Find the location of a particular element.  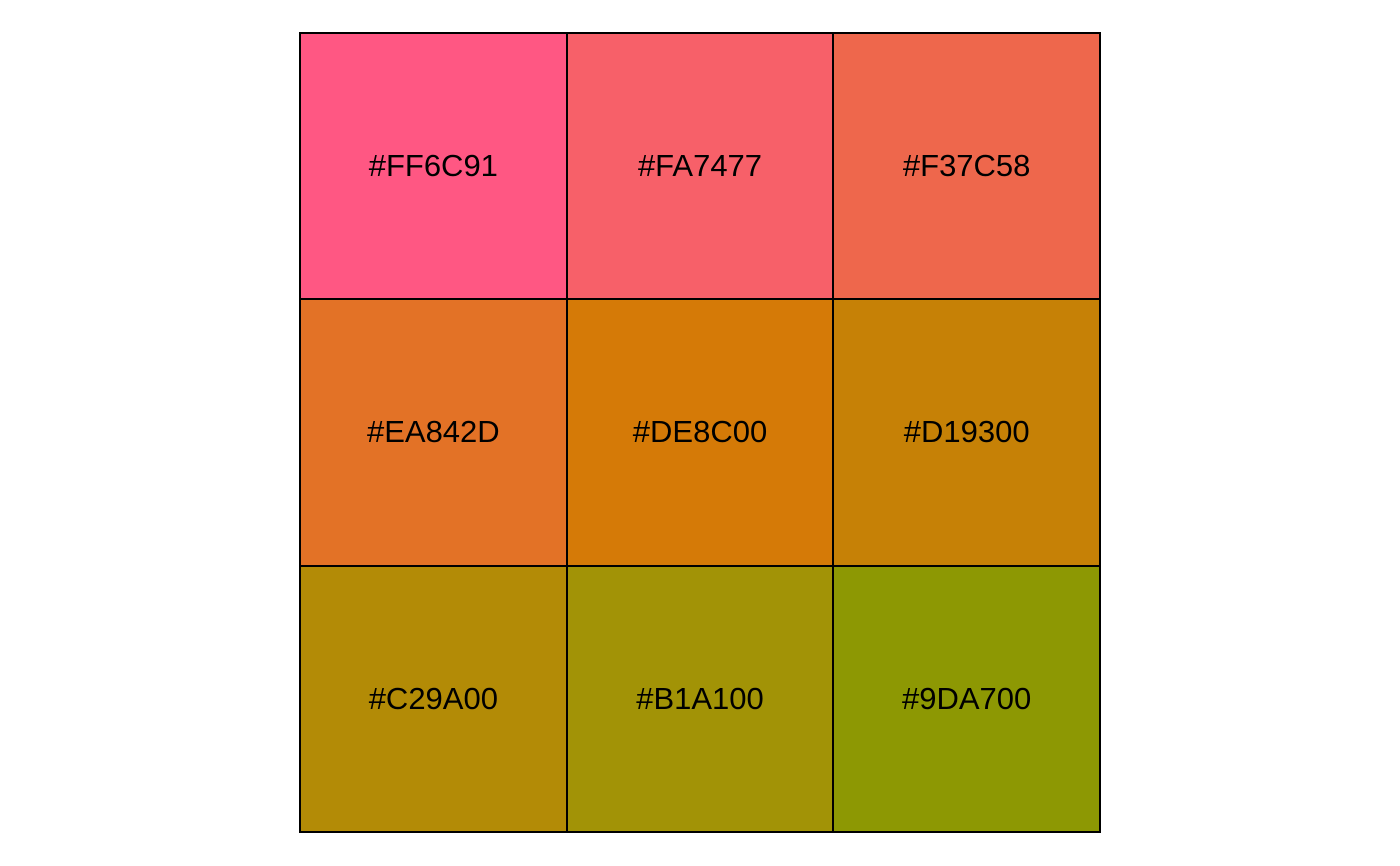

swatch: #9DA700 is located at coordinates (966, 698).